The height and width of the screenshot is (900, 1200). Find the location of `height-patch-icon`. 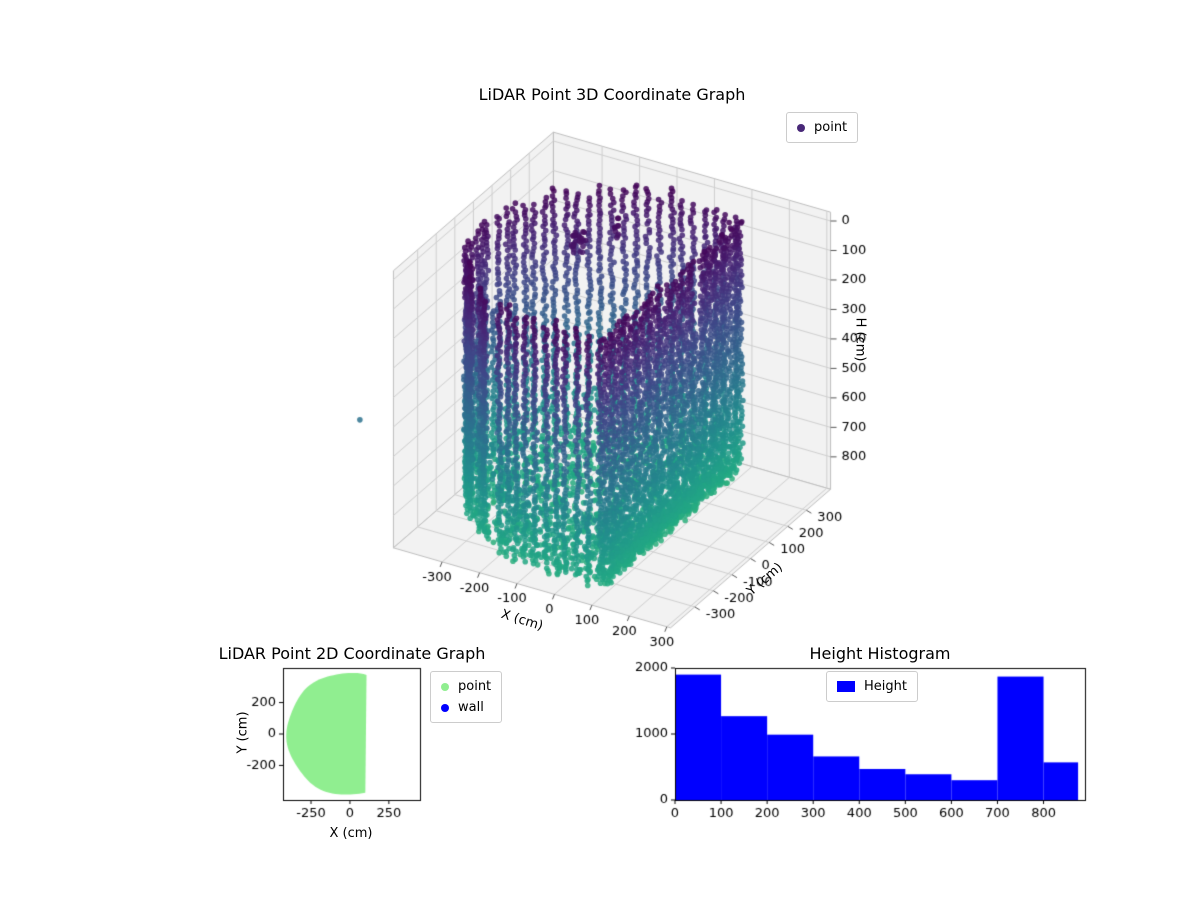

height-patch-icon is located at coordinates (846, 686).